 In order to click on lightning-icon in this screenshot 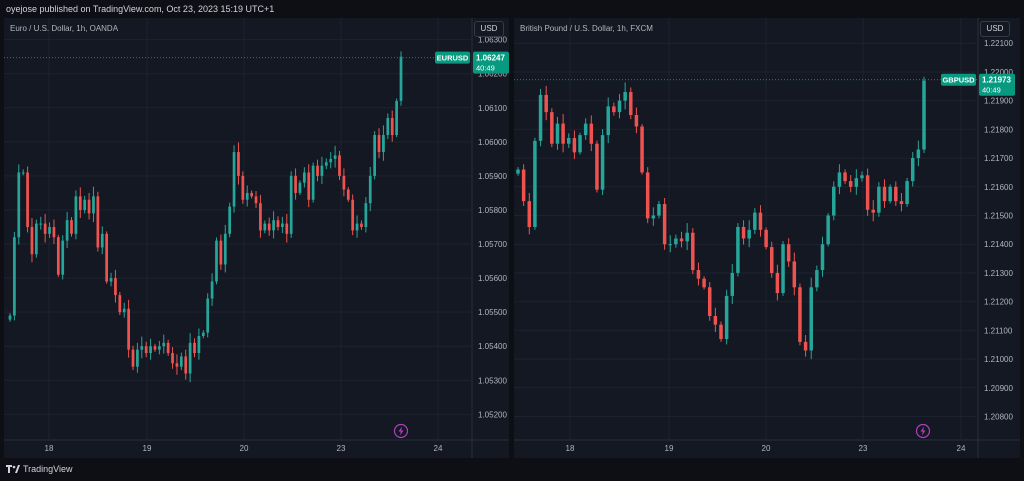, I will do `click(923, 431)`.